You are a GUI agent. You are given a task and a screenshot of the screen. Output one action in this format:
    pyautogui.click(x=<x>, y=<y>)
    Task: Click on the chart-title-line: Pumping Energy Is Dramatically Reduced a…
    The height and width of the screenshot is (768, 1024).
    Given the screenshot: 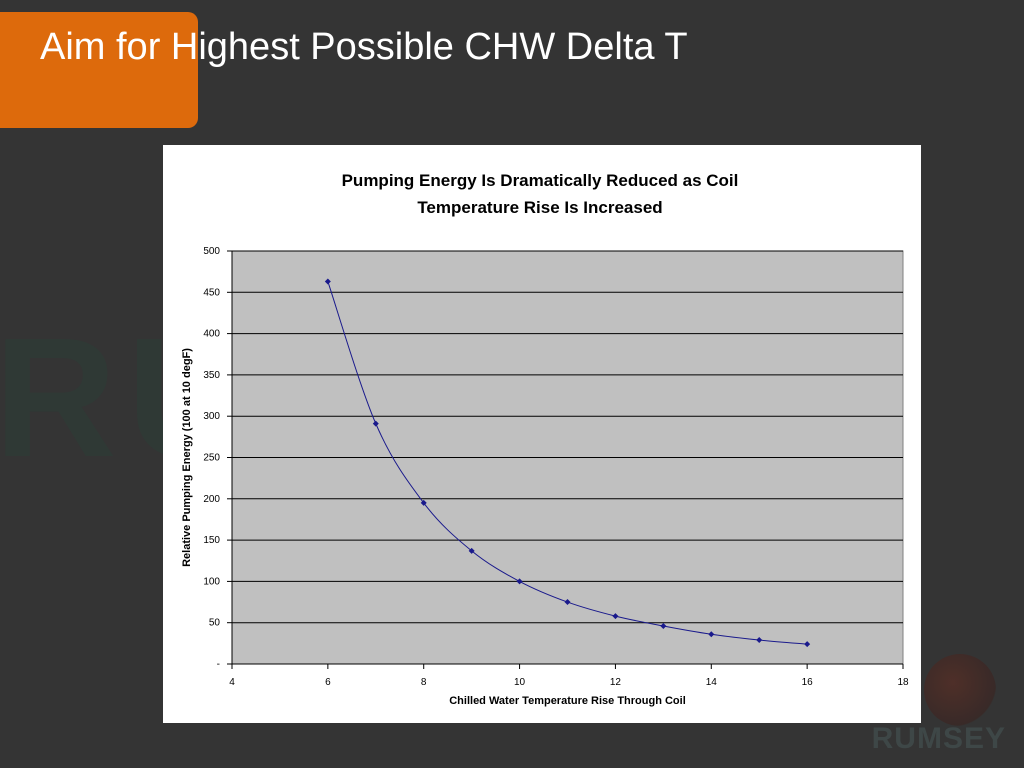 What is the action you would take?
    pyautogui.click(x=540, y=180)
    